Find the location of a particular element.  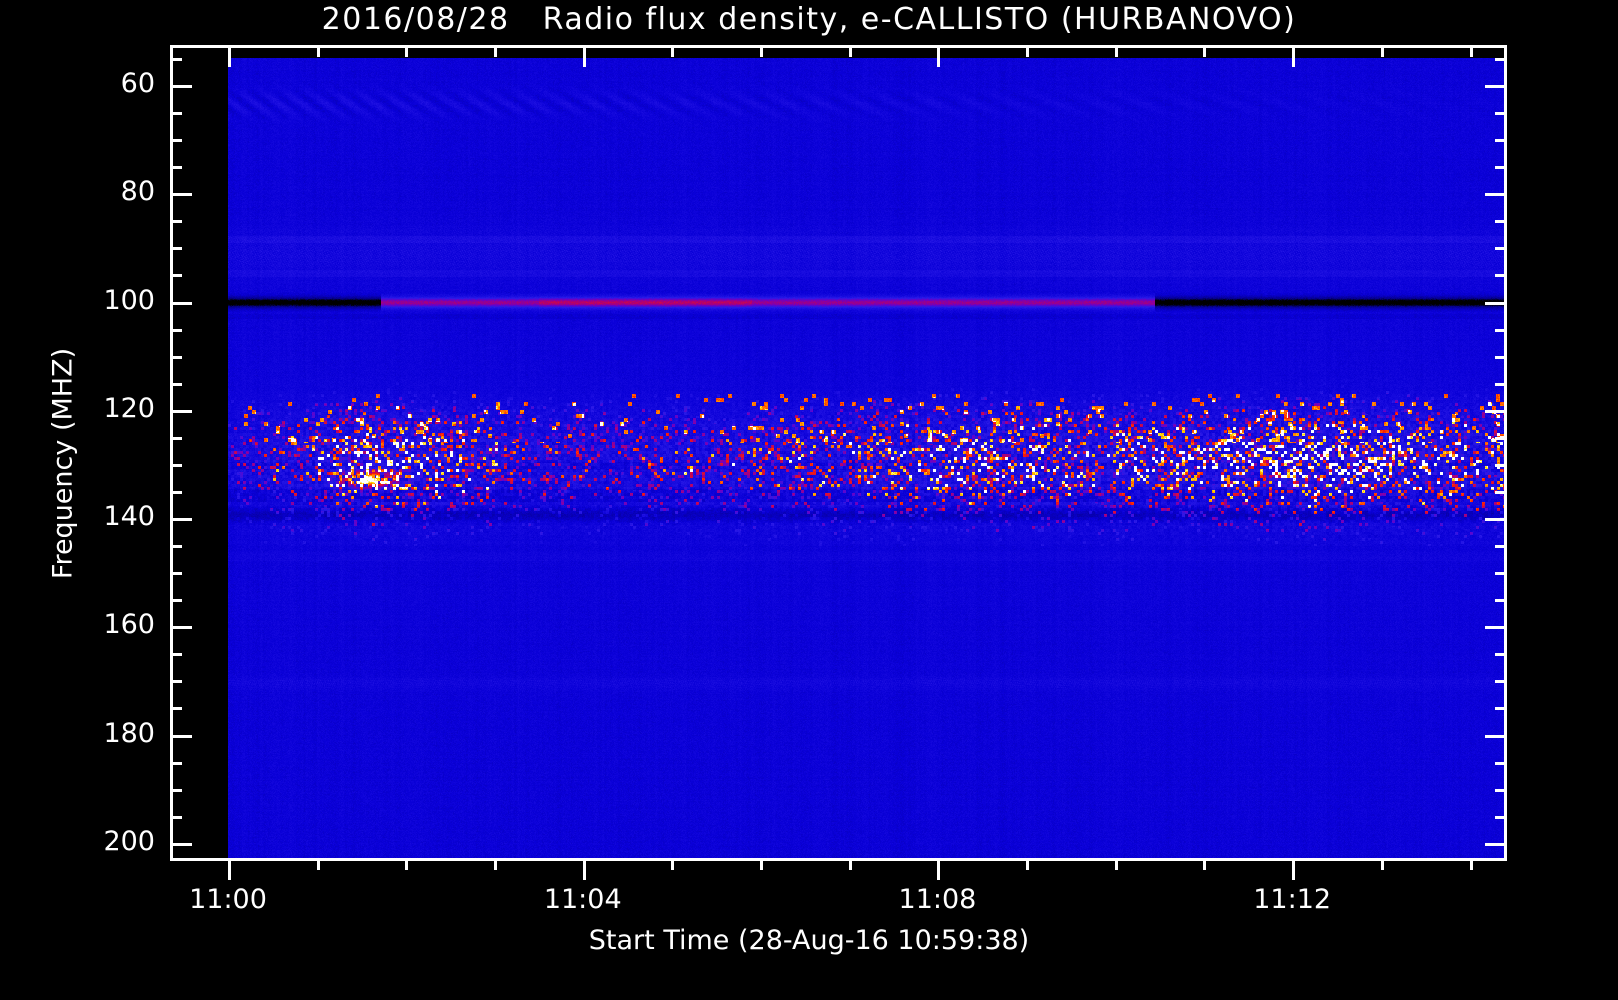

x-tick-label-11-00: 11:00 is located at coordinates (228, 899).